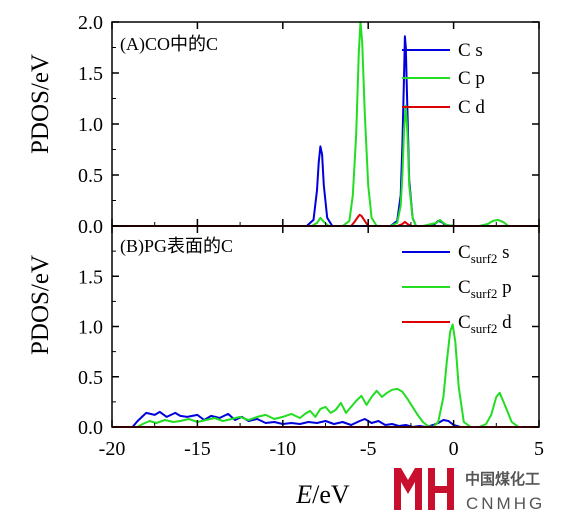 The height and width of the screenshot is (520, 567). Describe the element at coordinates (471, 107) in the screenshot. I see `legend-label-3: C d` at that location.